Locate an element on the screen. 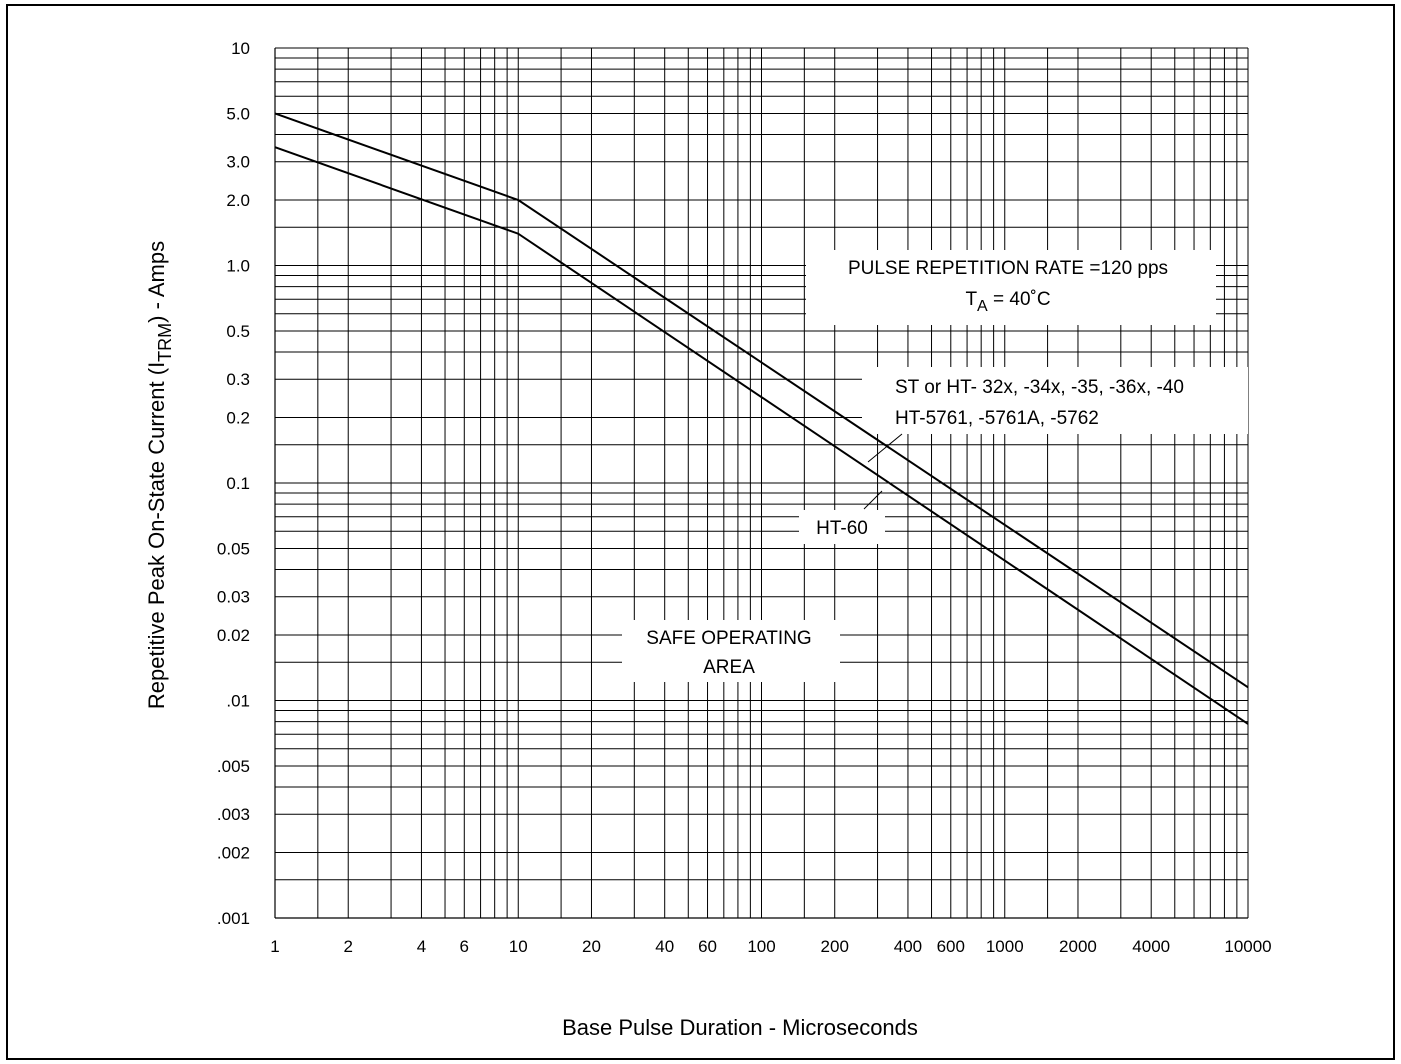 The image size is (1401, 1064). x-tick-label: 40 is located at coordinates (664, 946).